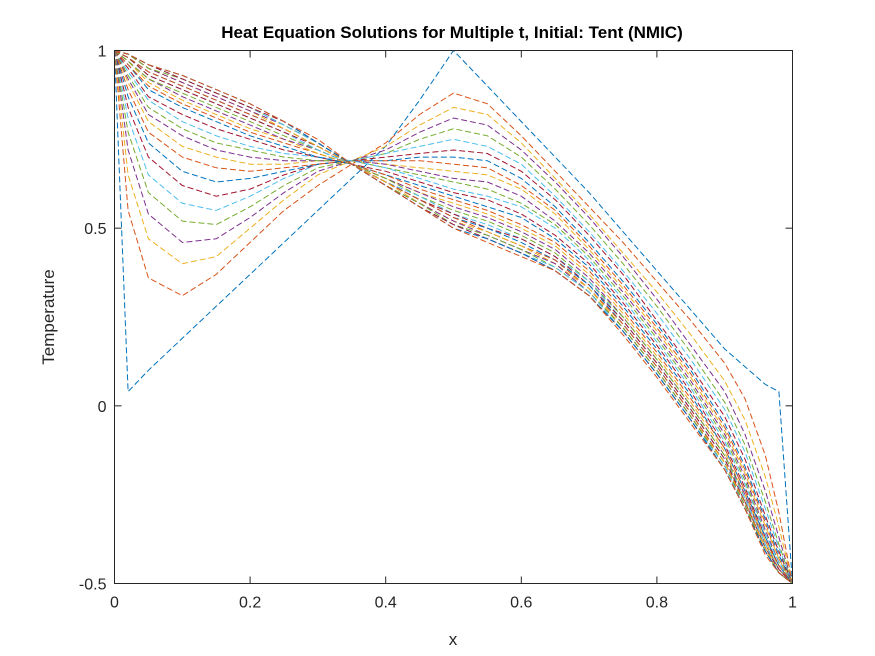 This screenshot has height=656, width=875. Describe the element at coordinates (93, 585) in the screenshot. I see `y-tick-label: -0.5` at that location.